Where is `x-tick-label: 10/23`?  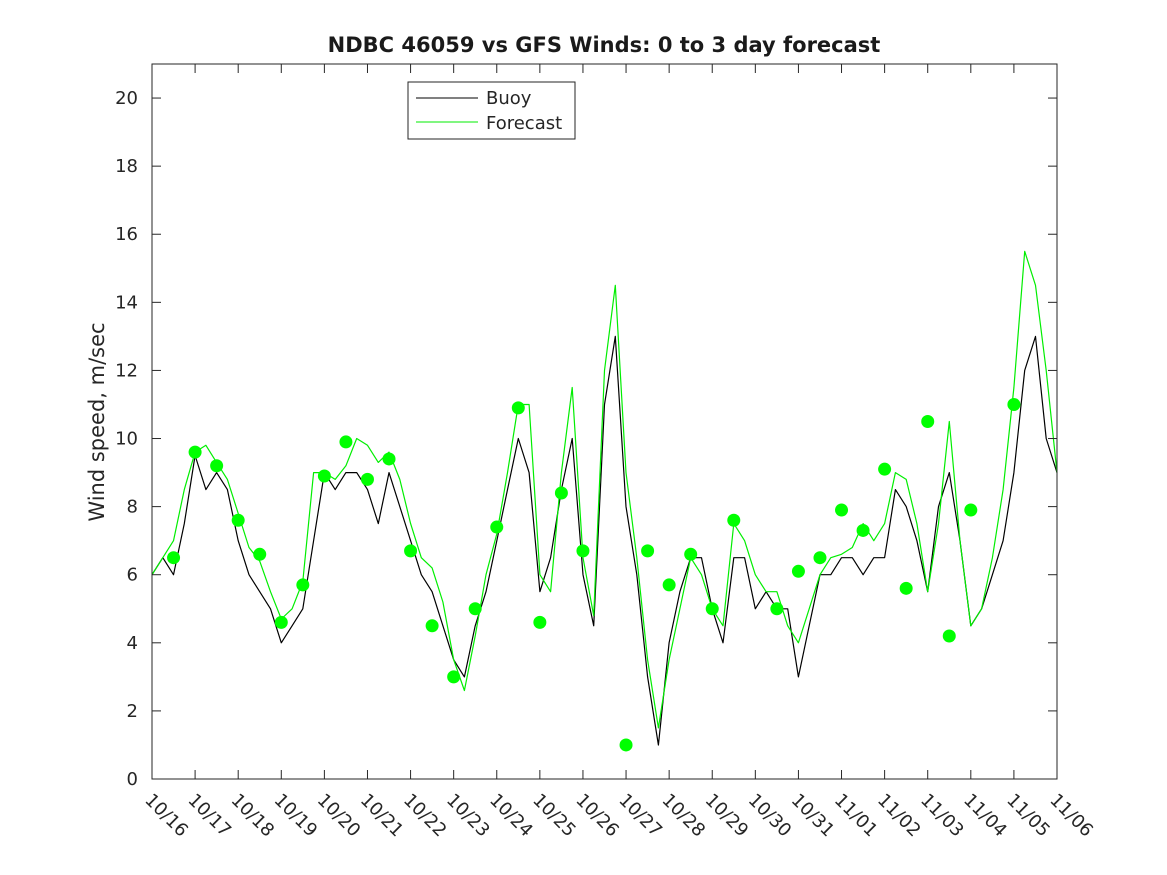
x-tick-label: 10/23 is located at coordinates (468, 816).